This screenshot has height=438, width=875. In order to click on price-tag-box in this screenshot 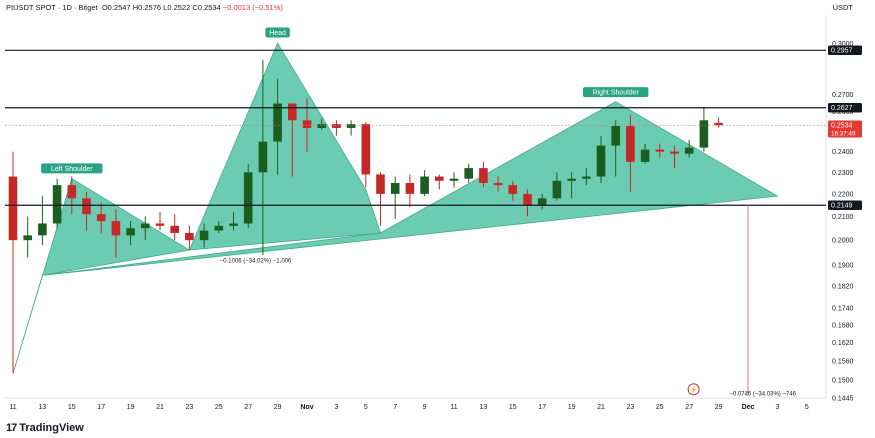, I will do `click(845, 205)`.